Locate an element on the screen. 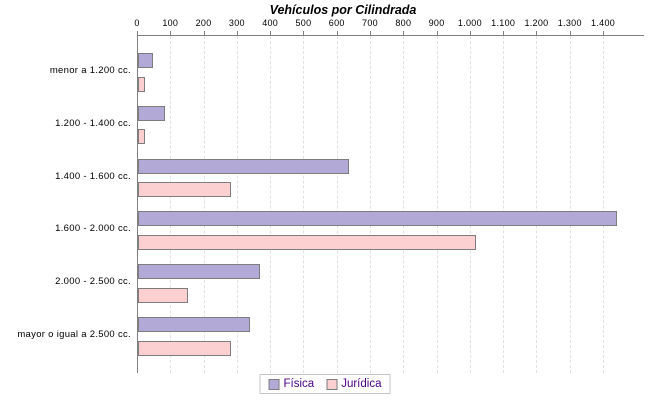  x-tick-label: 0 is located at coordinates (137, 23).